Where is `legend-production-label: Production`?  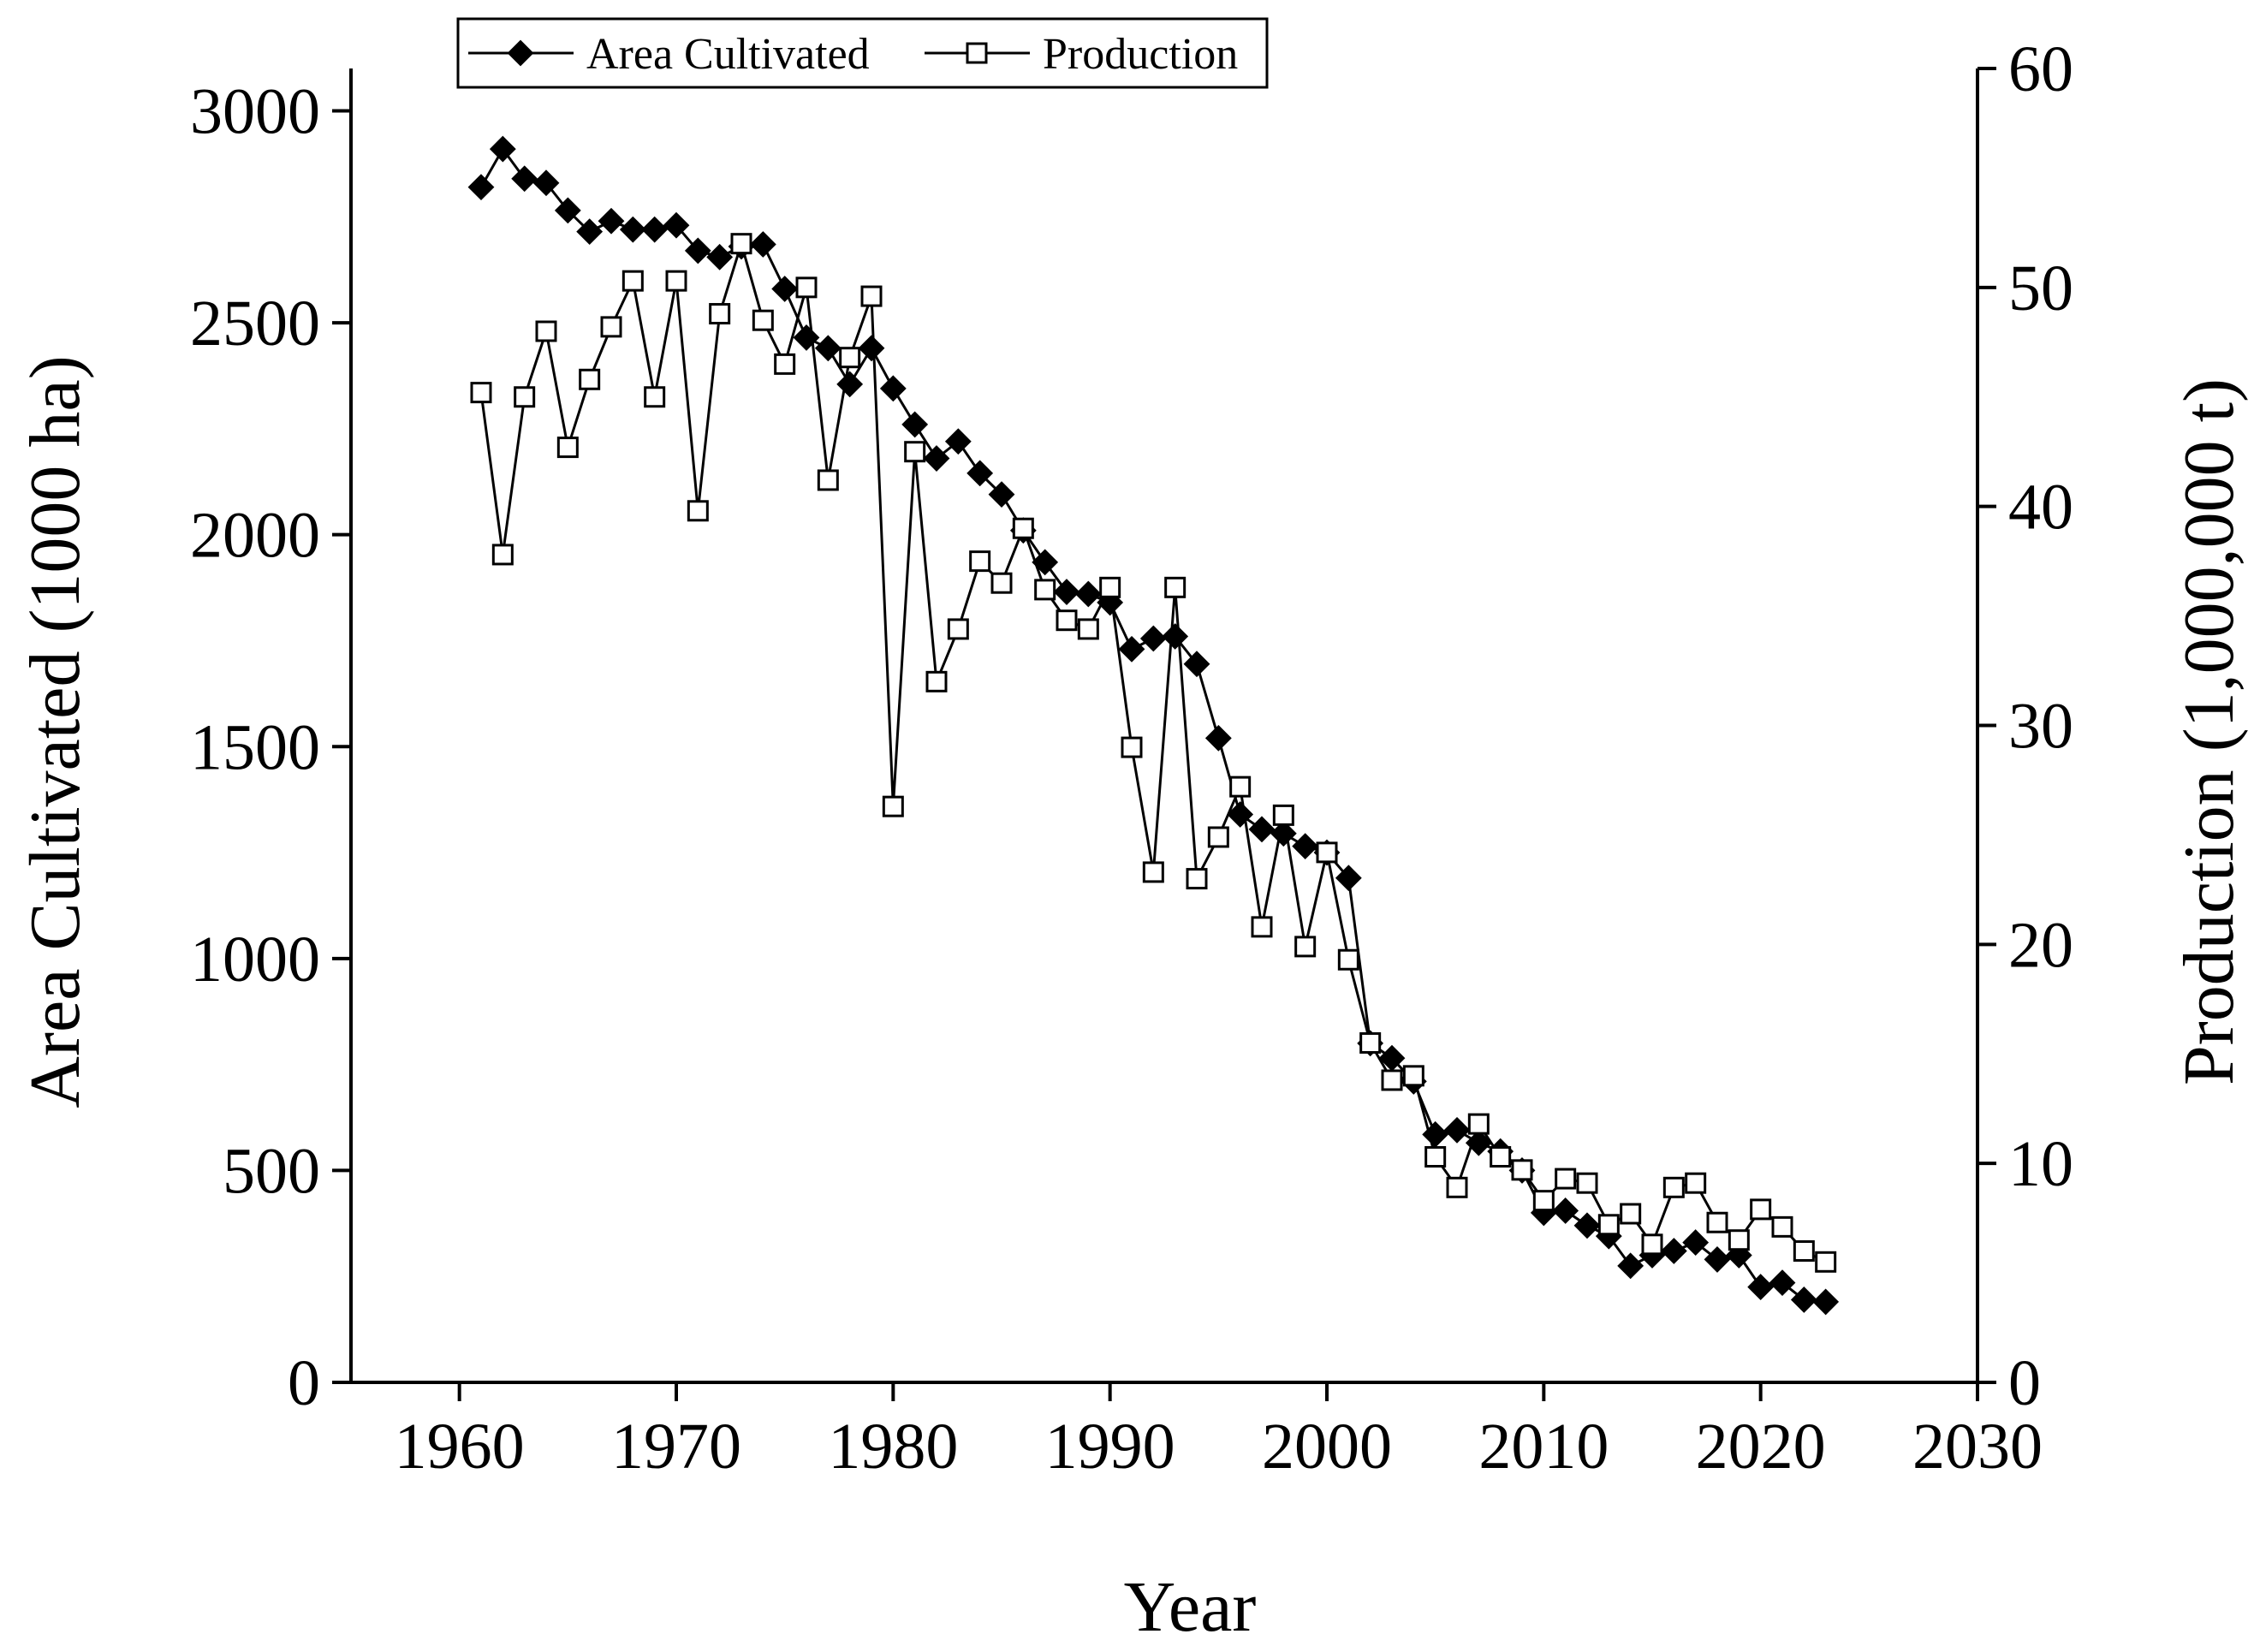
legend-production-label: Production is located at coordinates (1140, 54).